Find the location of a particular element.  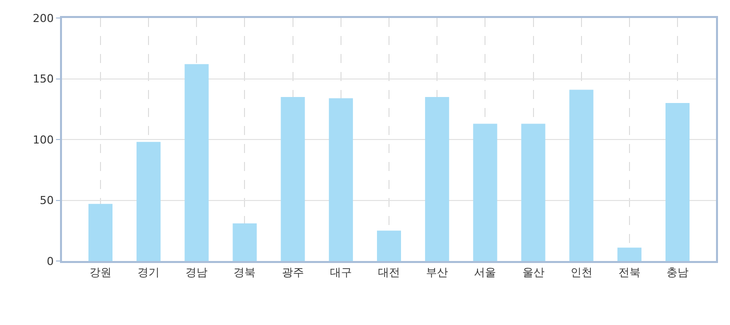

x-tick-label: 전북 is located at coordinates (629, 273).